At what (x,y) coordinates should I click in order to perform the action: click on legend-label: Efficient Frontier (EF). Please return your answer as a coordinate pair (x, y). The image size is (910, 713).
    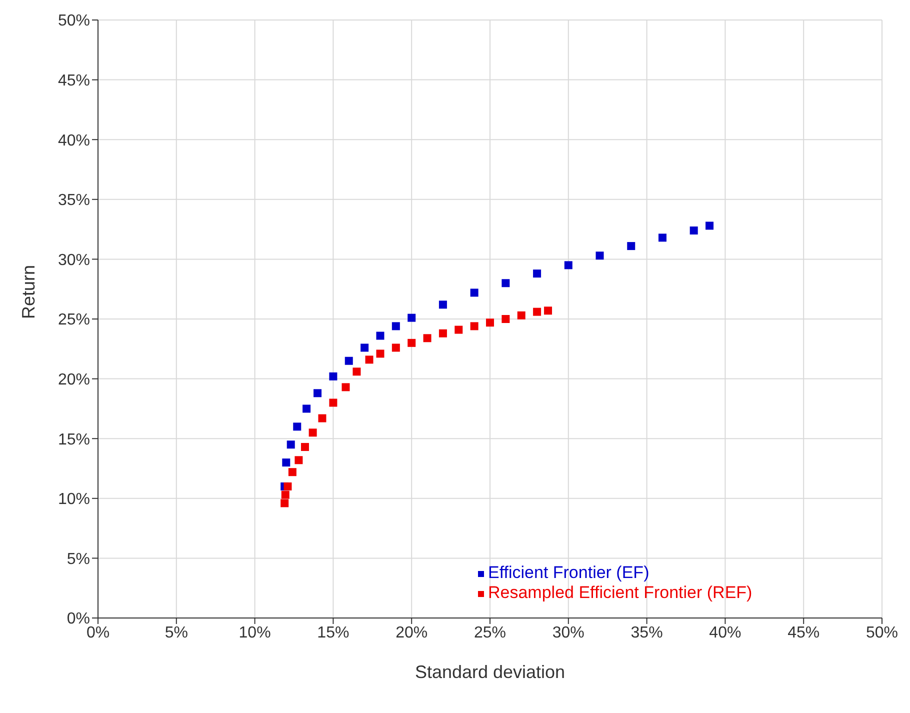
    Looking at the image, I should click on (569, 572).